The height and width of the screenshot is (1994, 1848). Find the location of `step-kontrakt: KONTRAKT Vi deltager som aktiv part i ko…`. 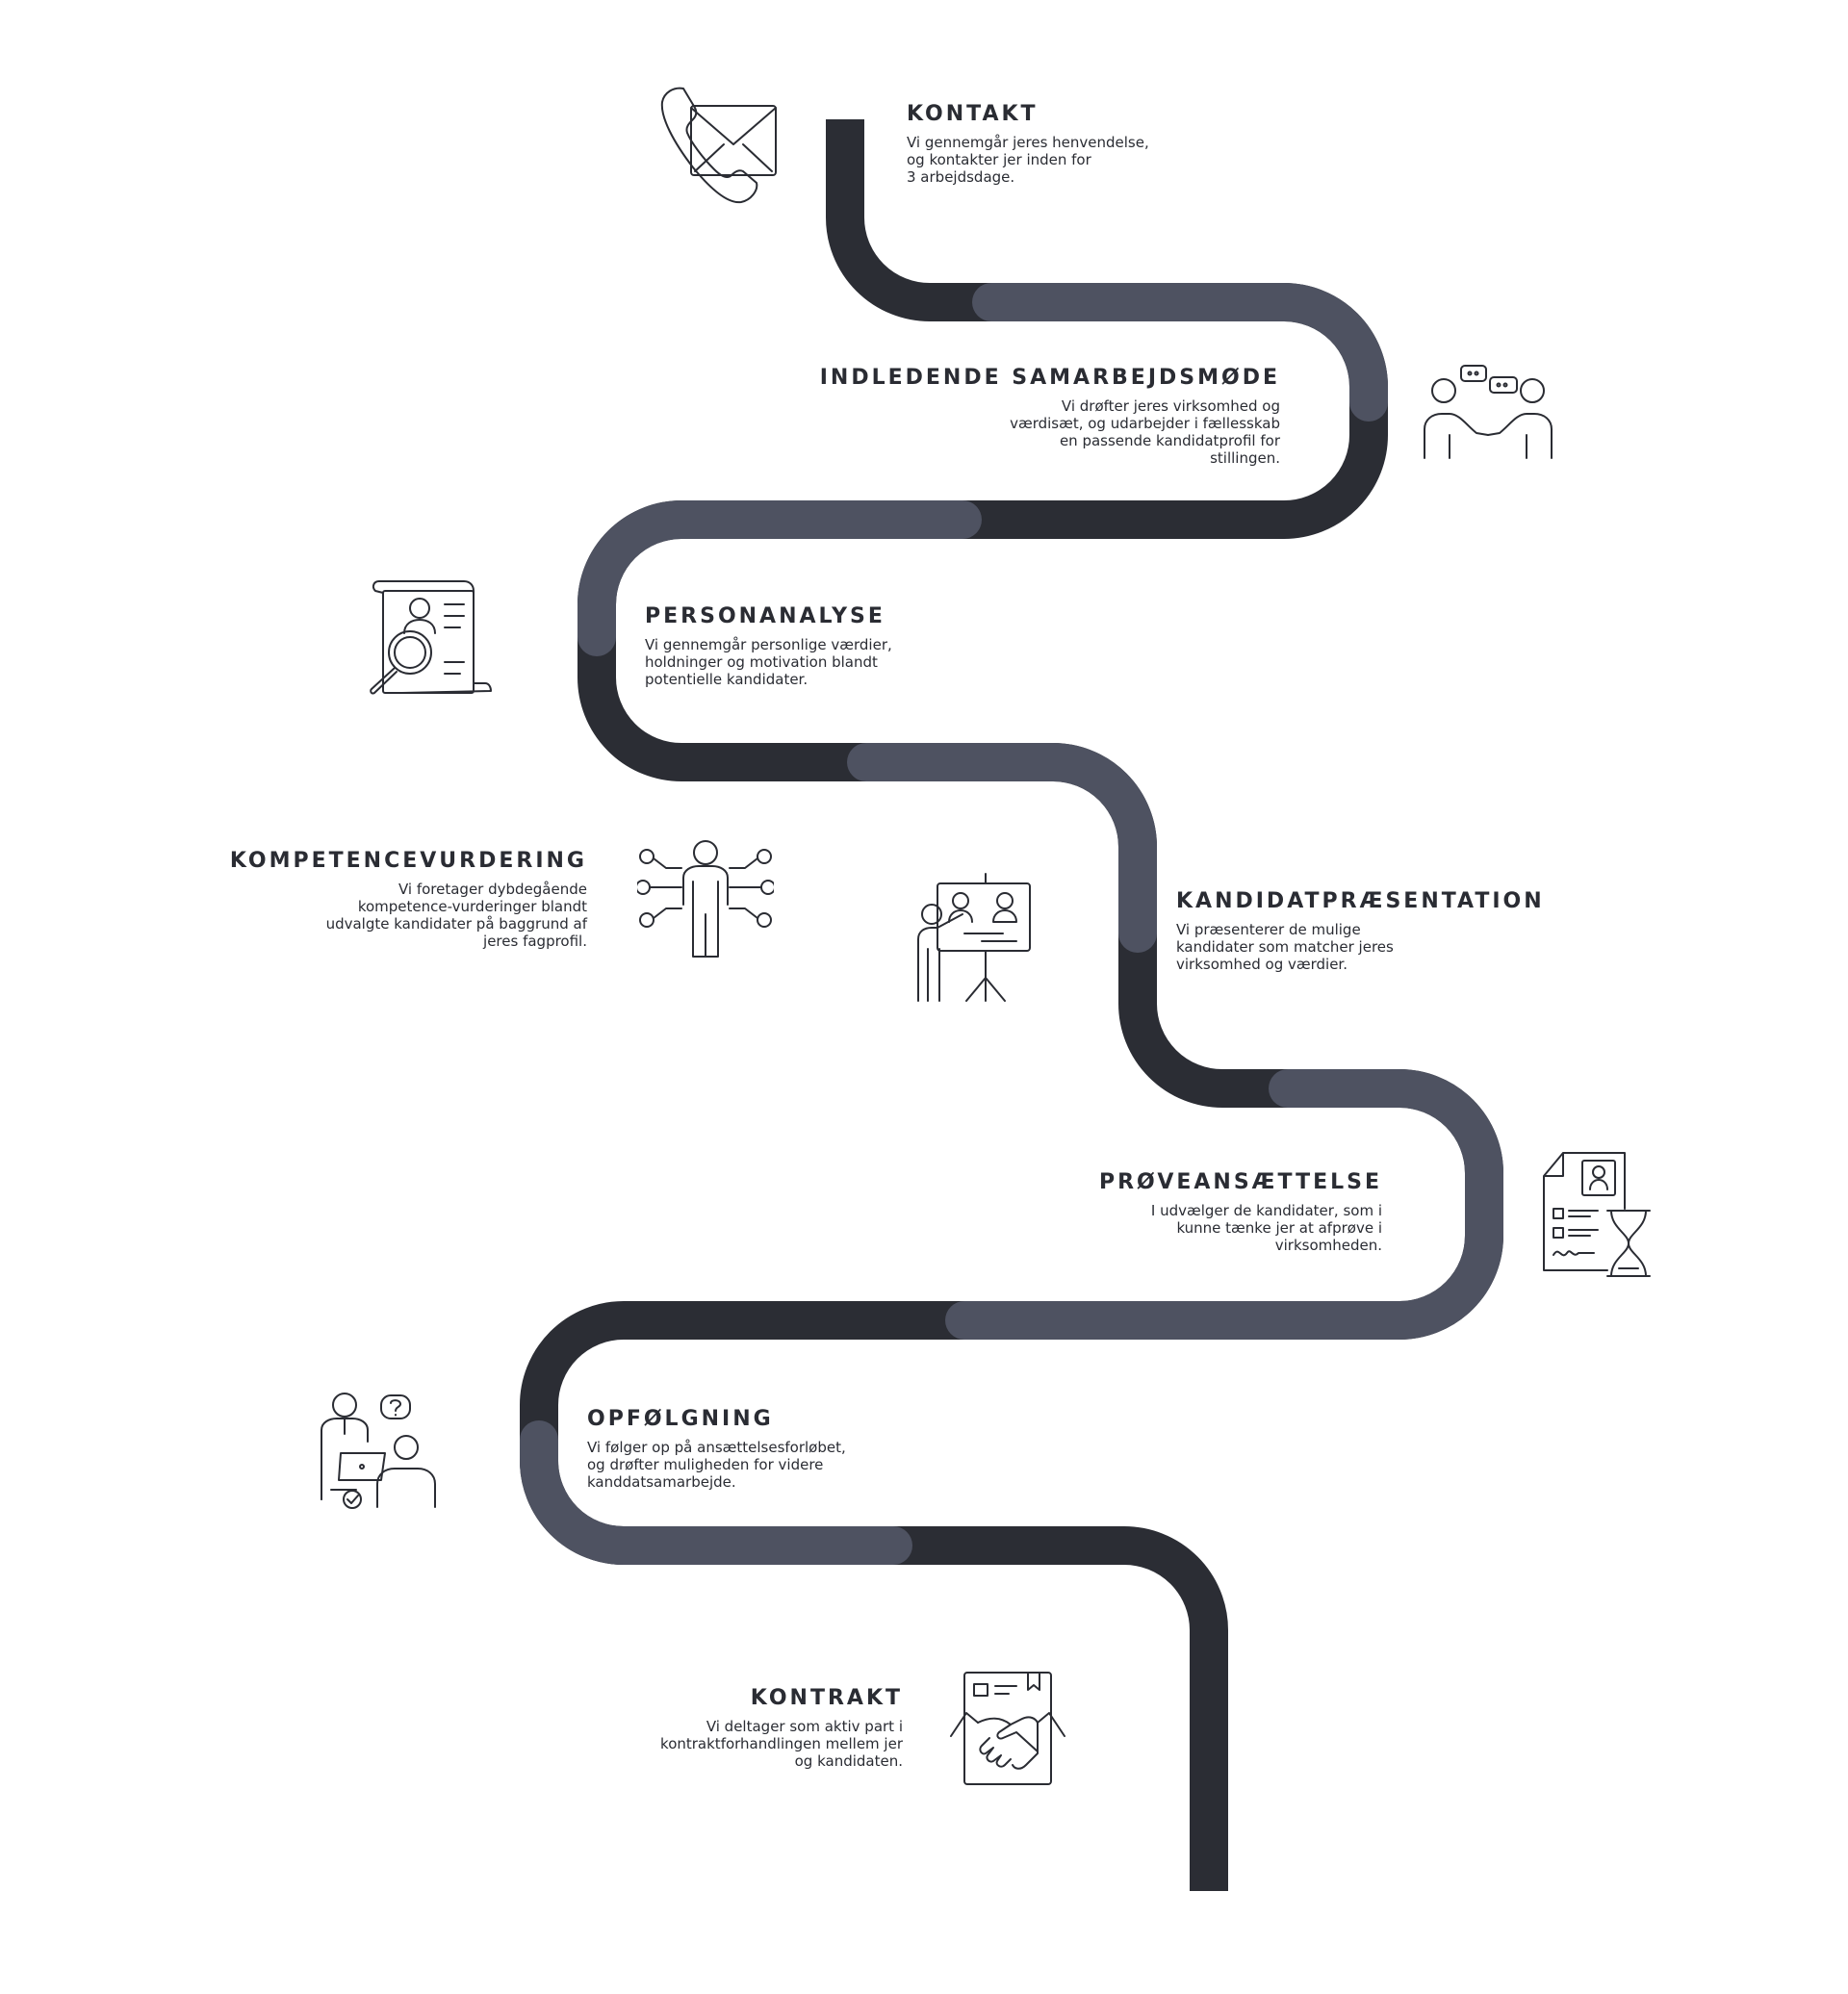

step-kontrakt: KONTRAKT Vi deltager som aktiv part i ko… is located at coordinates (692, 1728).